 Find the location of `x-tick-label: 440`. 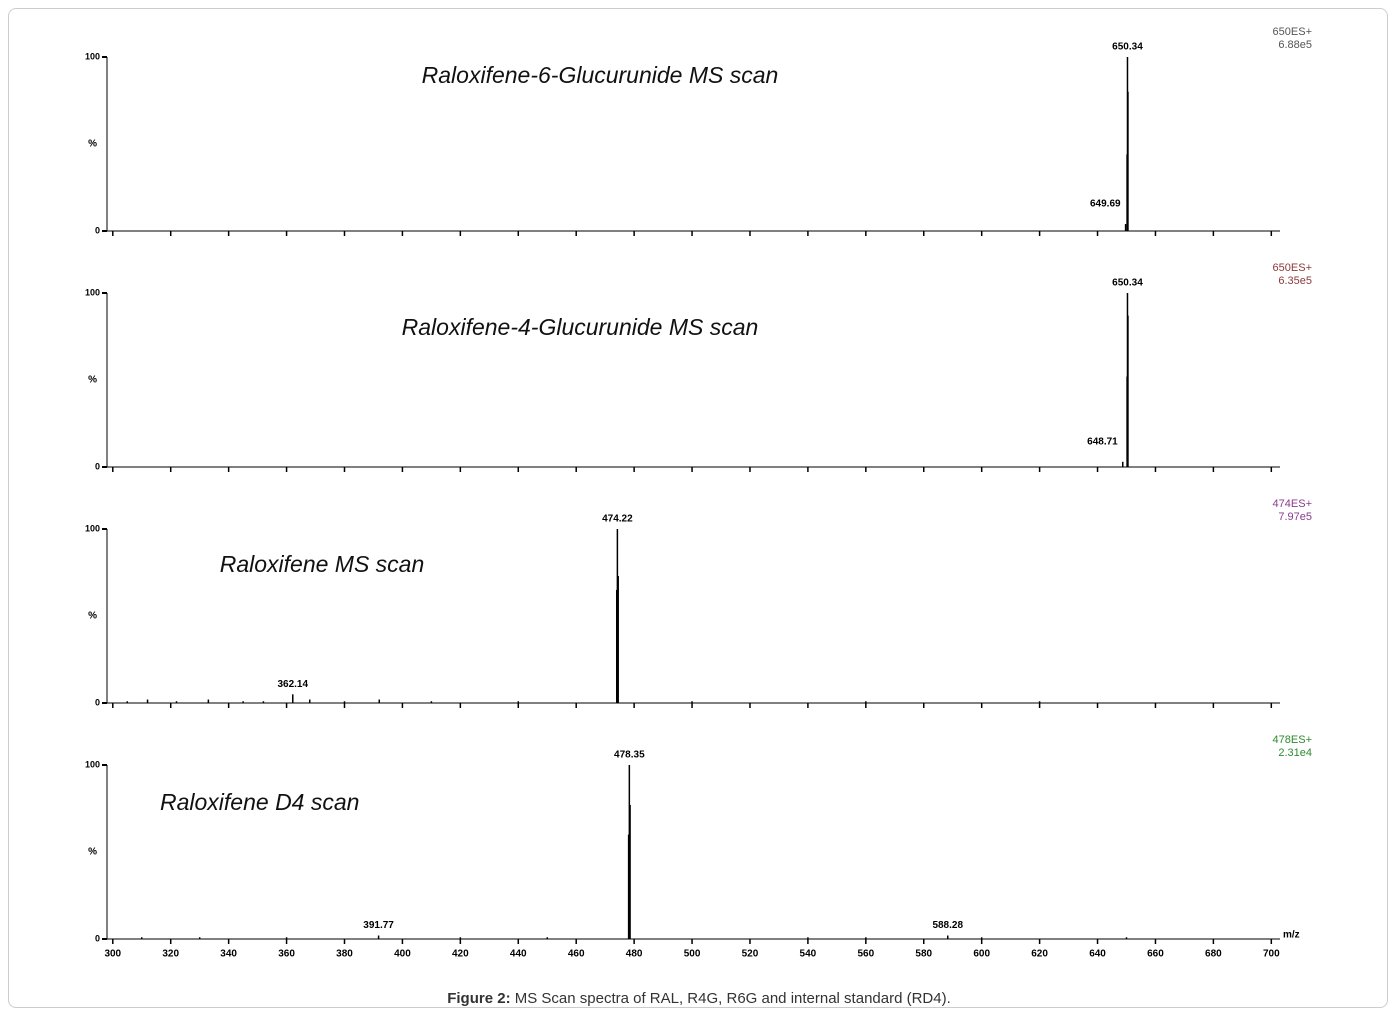

x-tick-label: 440 is located at coordinates (518, 954).